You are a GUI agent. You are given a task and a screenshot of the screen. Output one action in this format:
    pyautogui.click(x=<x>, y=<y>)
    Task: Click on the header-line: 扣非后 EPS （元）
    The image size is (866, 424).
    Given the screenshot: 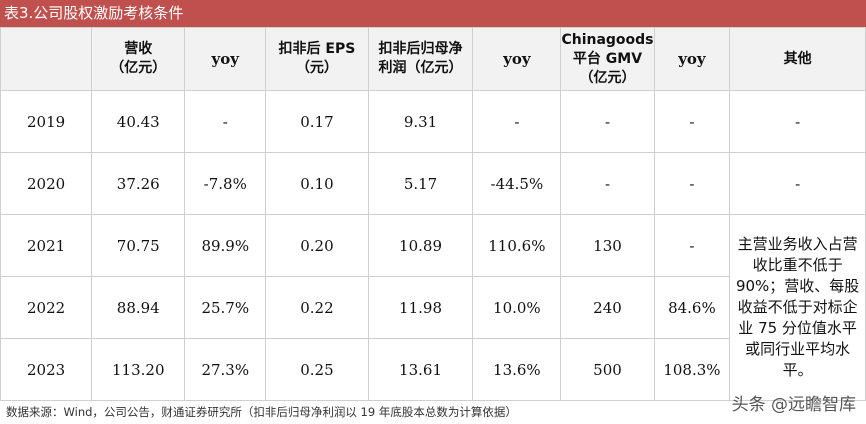 What is the action you would take?
    pyautogui.click(x=317, y=58)
    